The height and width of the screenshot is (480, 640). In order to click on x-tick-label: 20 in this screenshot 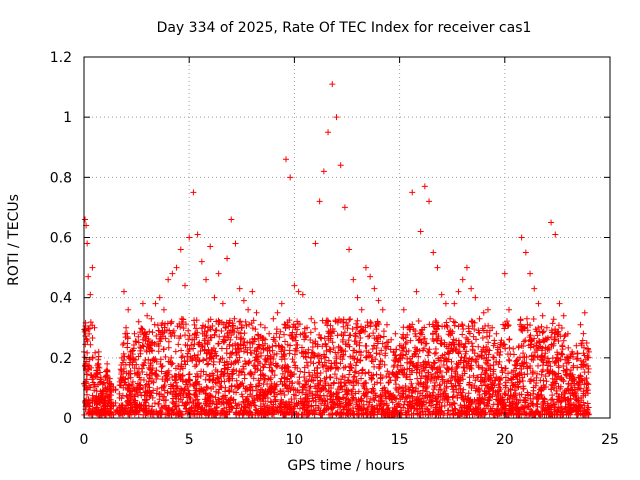, I will do `click(505, 440)`.